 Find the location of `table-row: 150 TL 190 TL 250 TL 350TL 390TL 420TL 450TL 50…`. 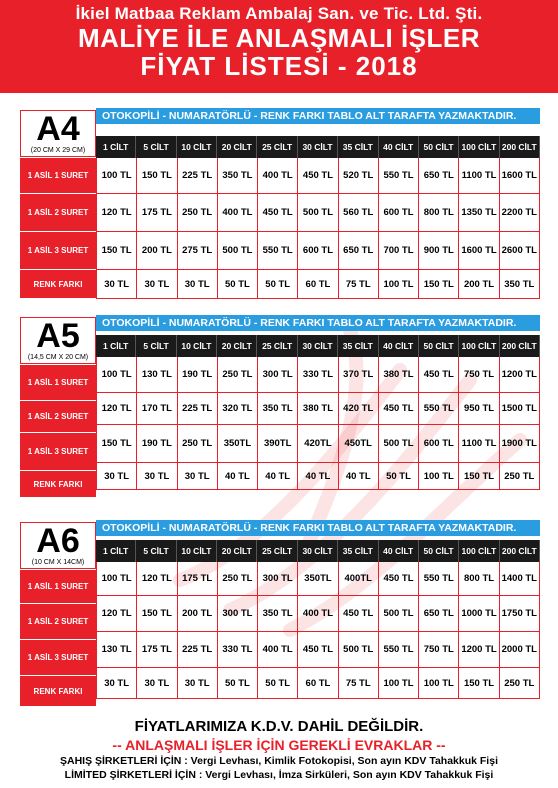

table-row: 150 TL 190 TL 250 TL 350TL 390TL 420TL 450TL 50… is located at coordinates (318, 444).